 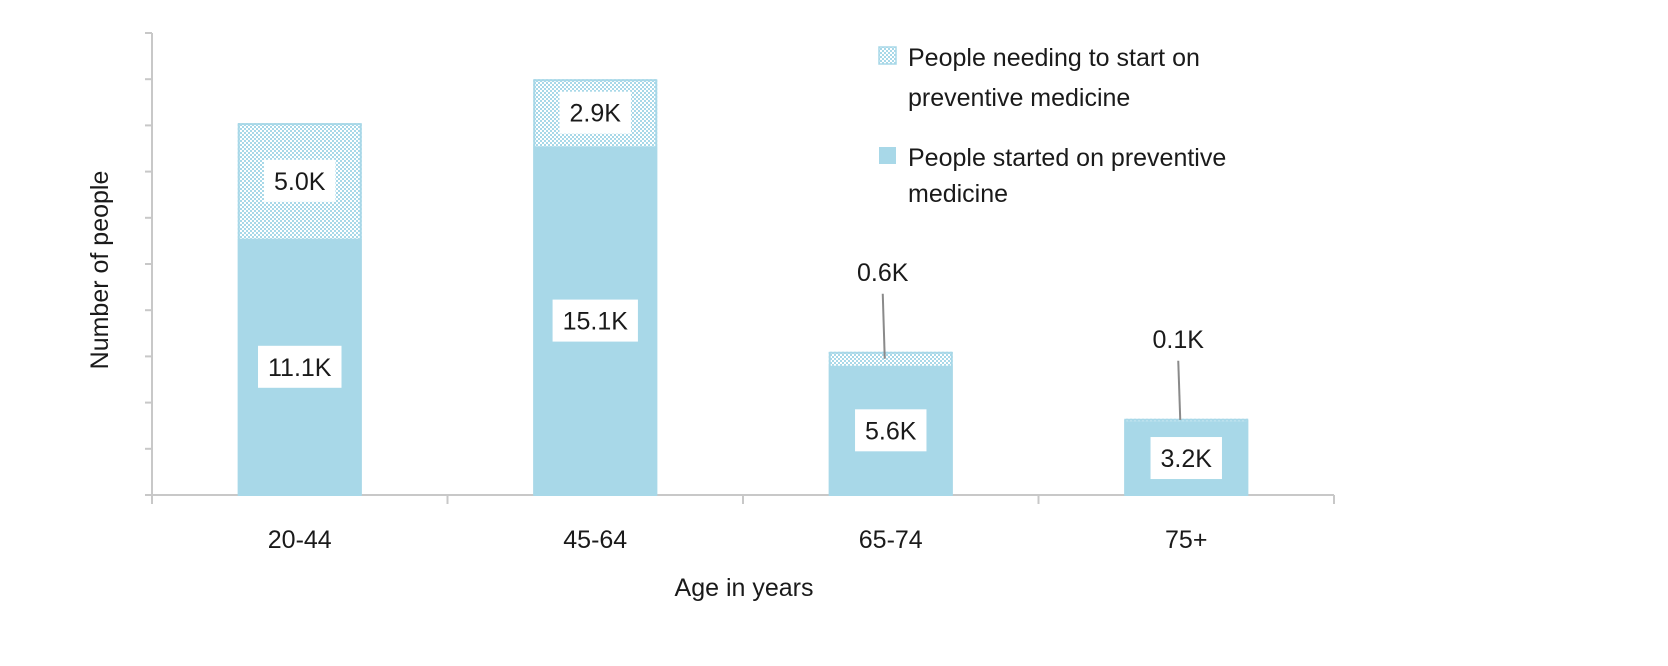 What do you see at coordinates (1186, 540) in the screenshot?
I see `x-tick-label-75+: 75+` at bounding box center [1186, 540].